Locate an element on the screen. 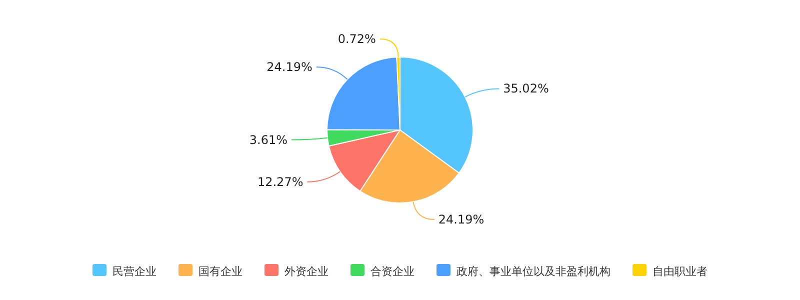  legend-label: 国有企业 is located at coordinates (220, 271).